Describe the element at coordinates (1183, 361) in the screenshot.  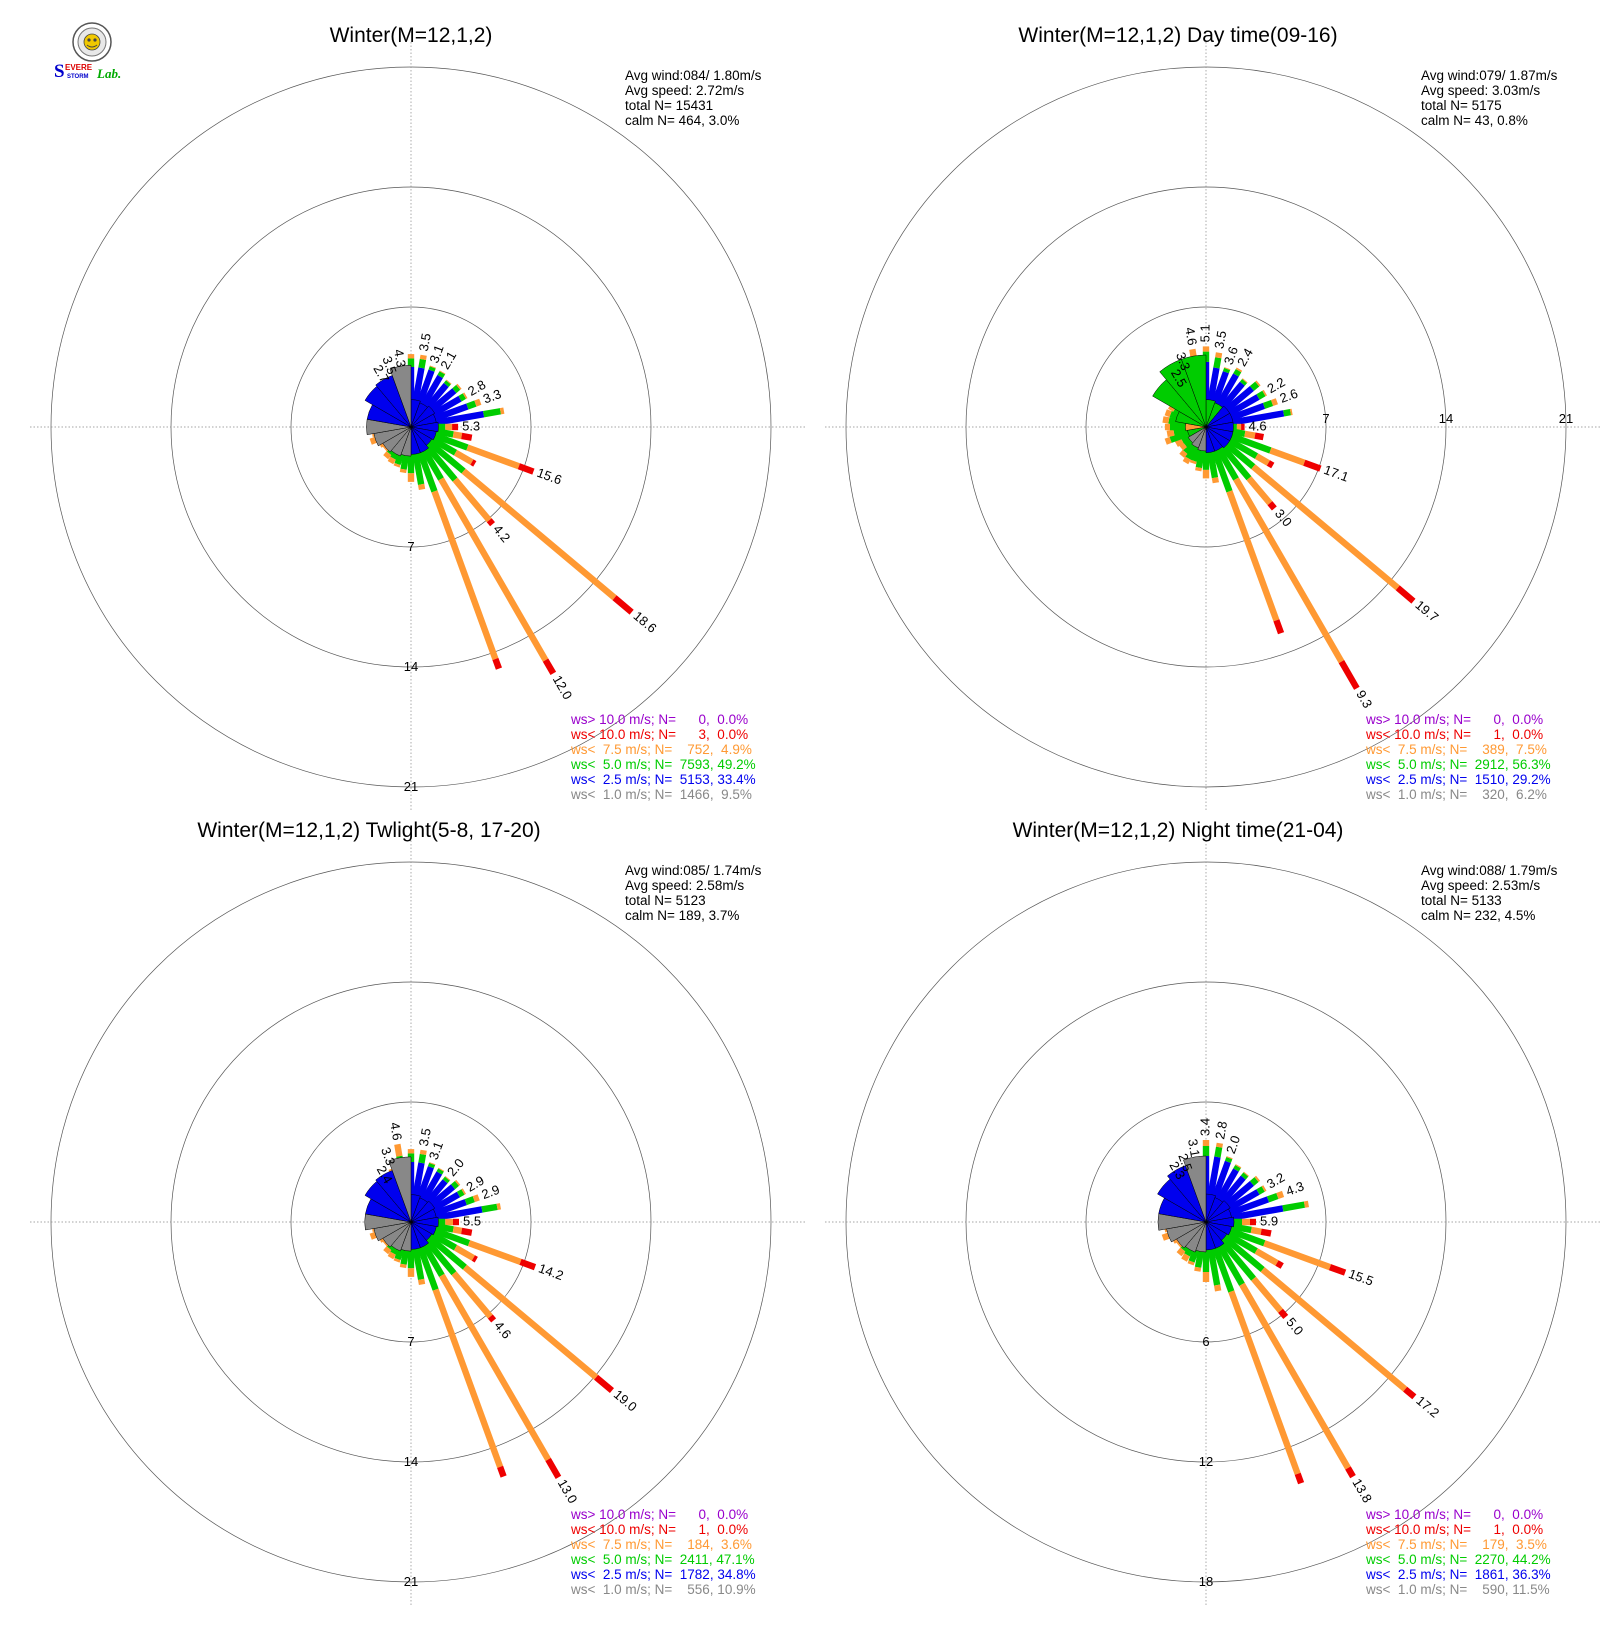
I see `petal-value-label: 3.3` at that location.